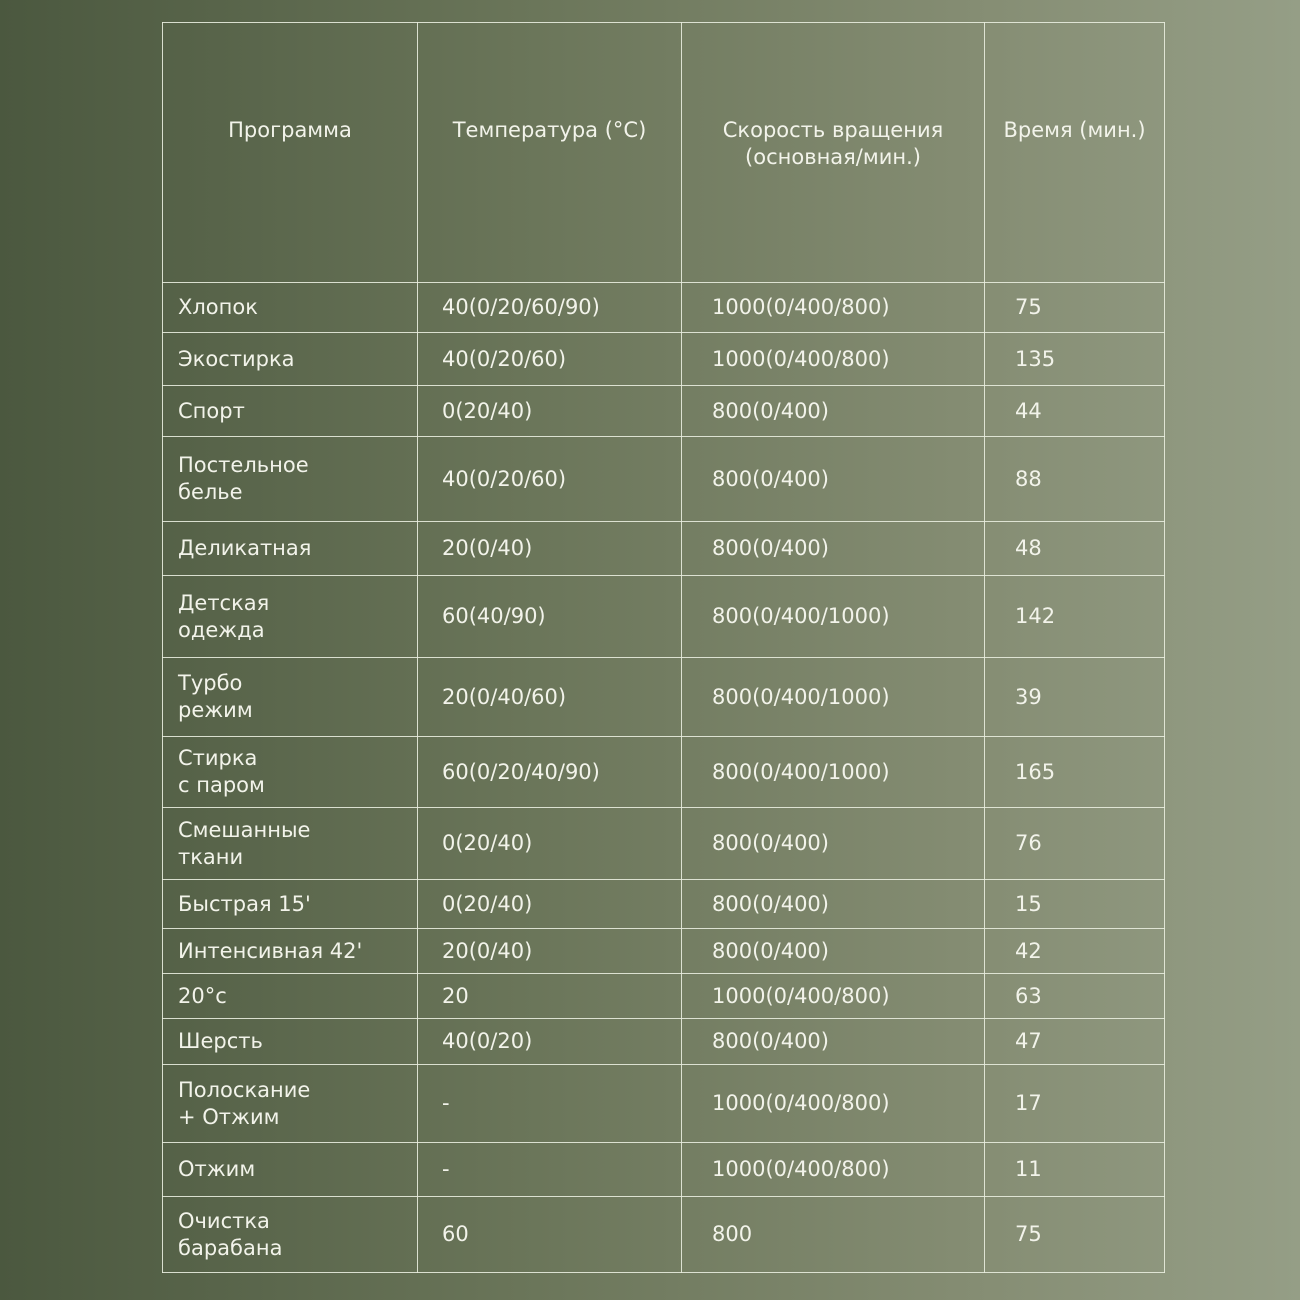 The height and width of the screenshot is (1300, 1300). Describe the element at coordinates (833, 1234) in the screenshot. I see `cell-spin-speed: 800` at that location.